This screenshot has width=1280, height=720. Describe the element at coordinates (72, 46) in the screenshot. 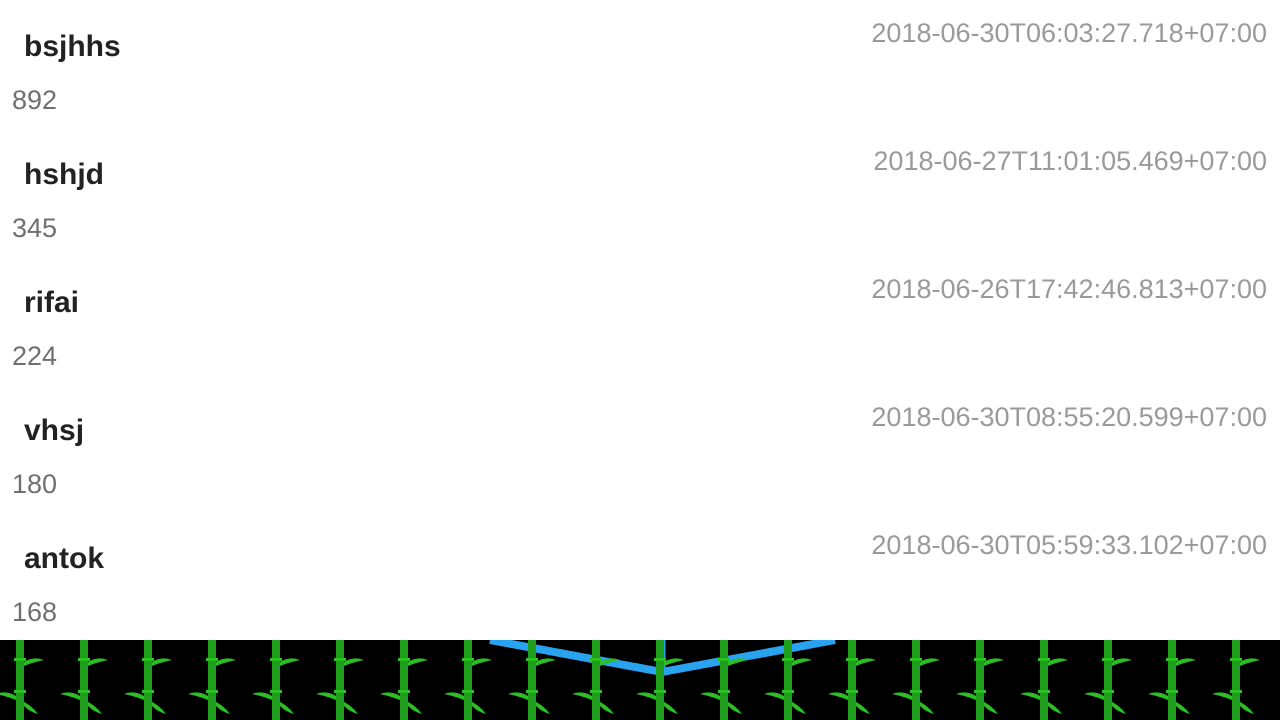

I see `player-name: bsjhhs` at that location.